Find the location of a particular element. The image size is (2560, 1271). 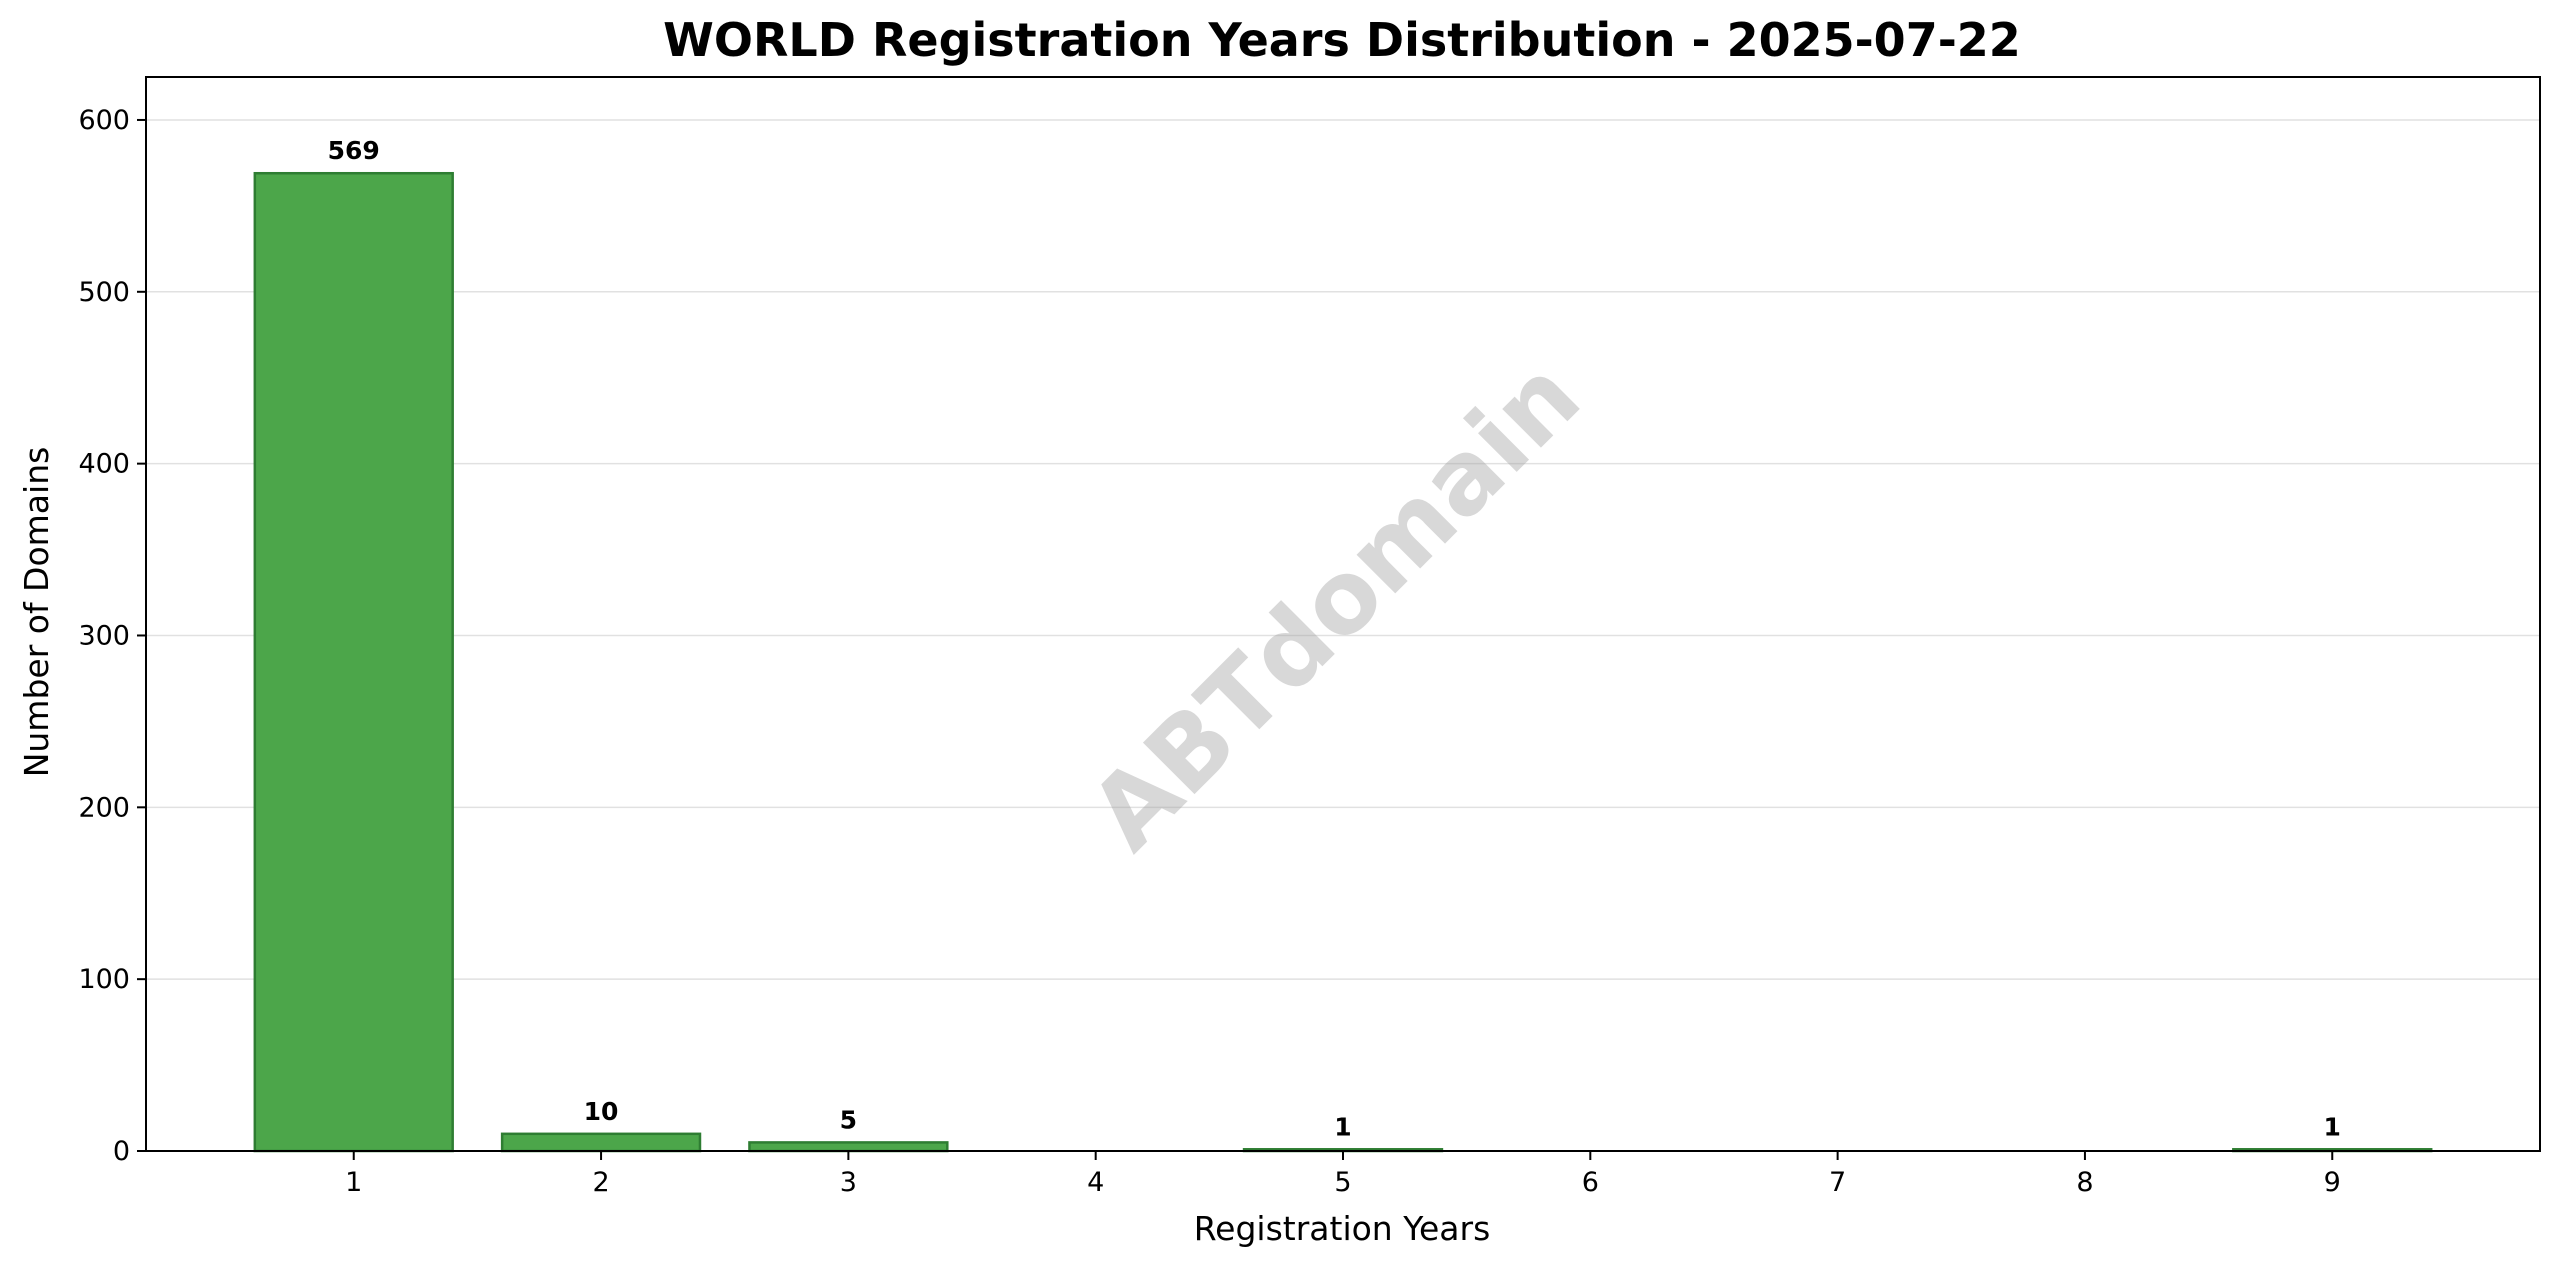

x-tick-label: 8 is located at coordinates (2084, 1182).